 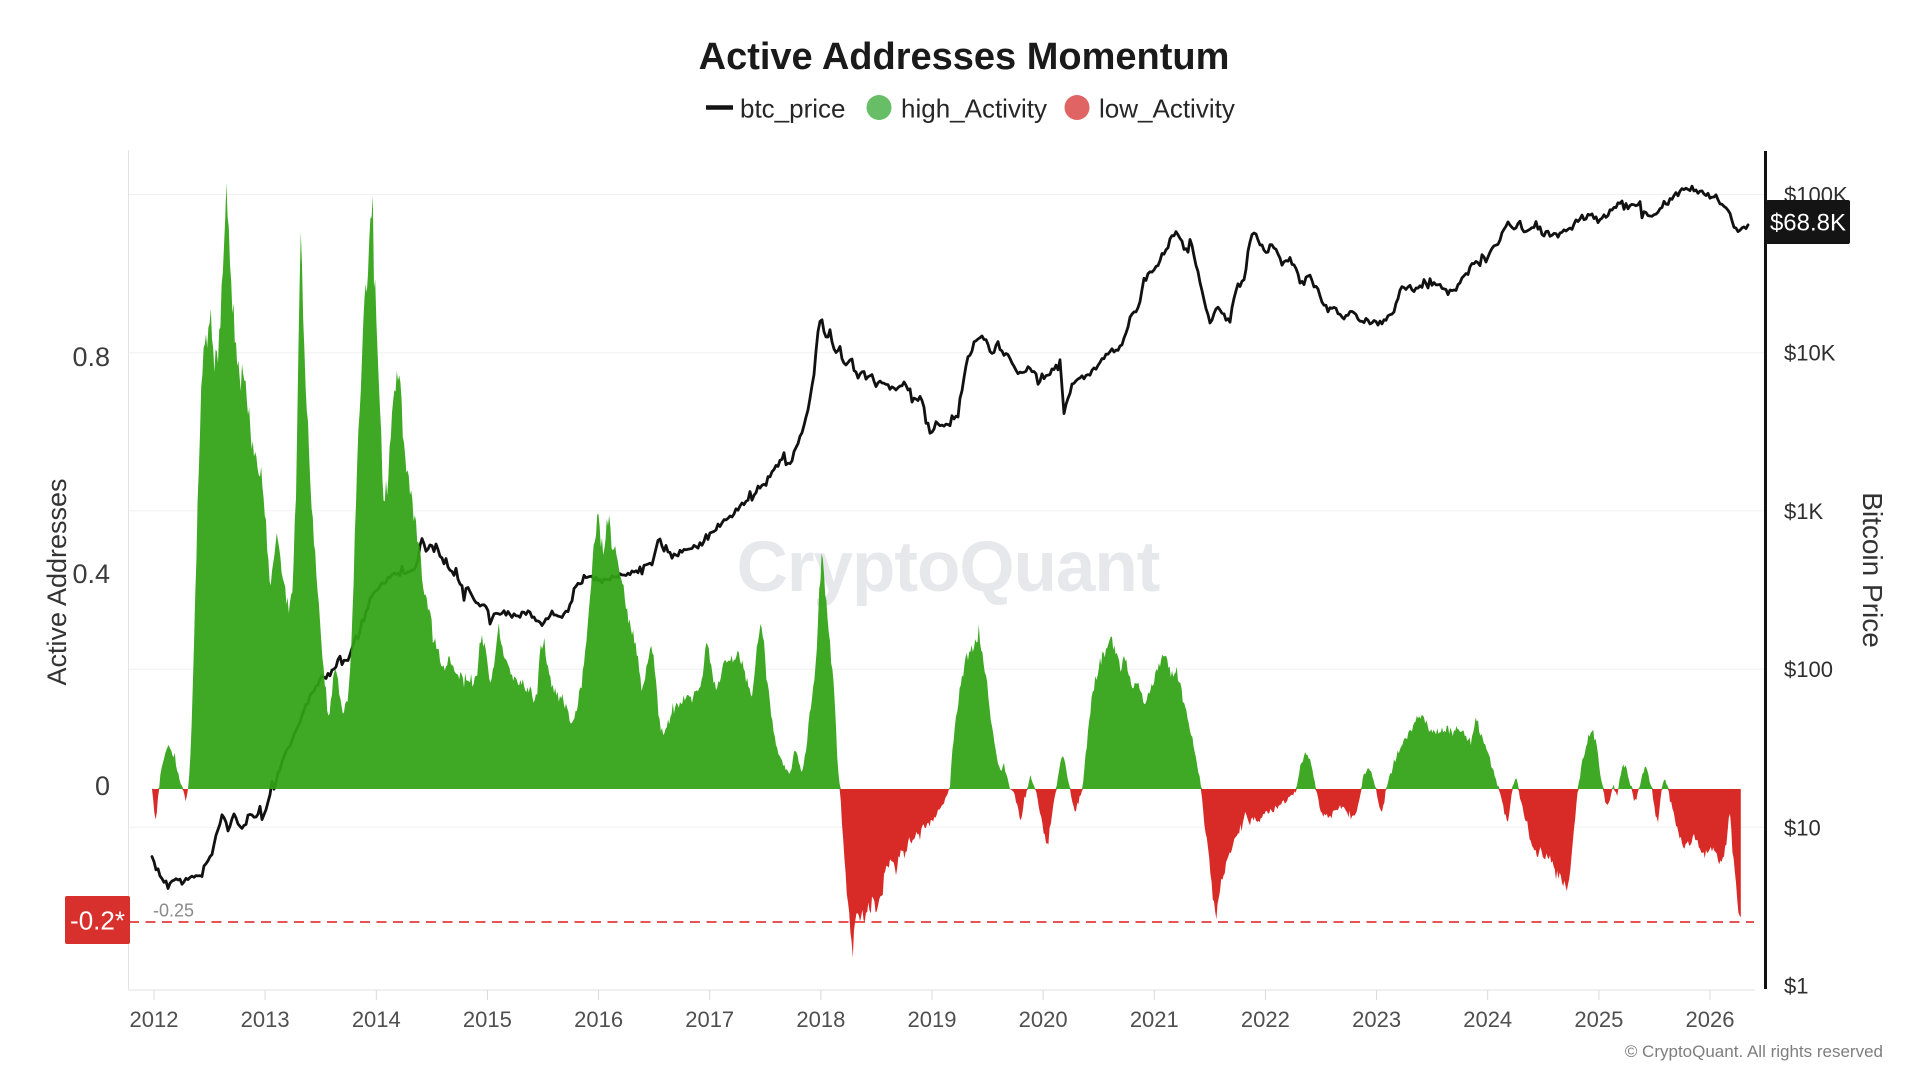 What do you see at coordinates (1487, 1019) in the screenshot?
I see `svg-text: 2024` at bounding box center [1487, 1019].